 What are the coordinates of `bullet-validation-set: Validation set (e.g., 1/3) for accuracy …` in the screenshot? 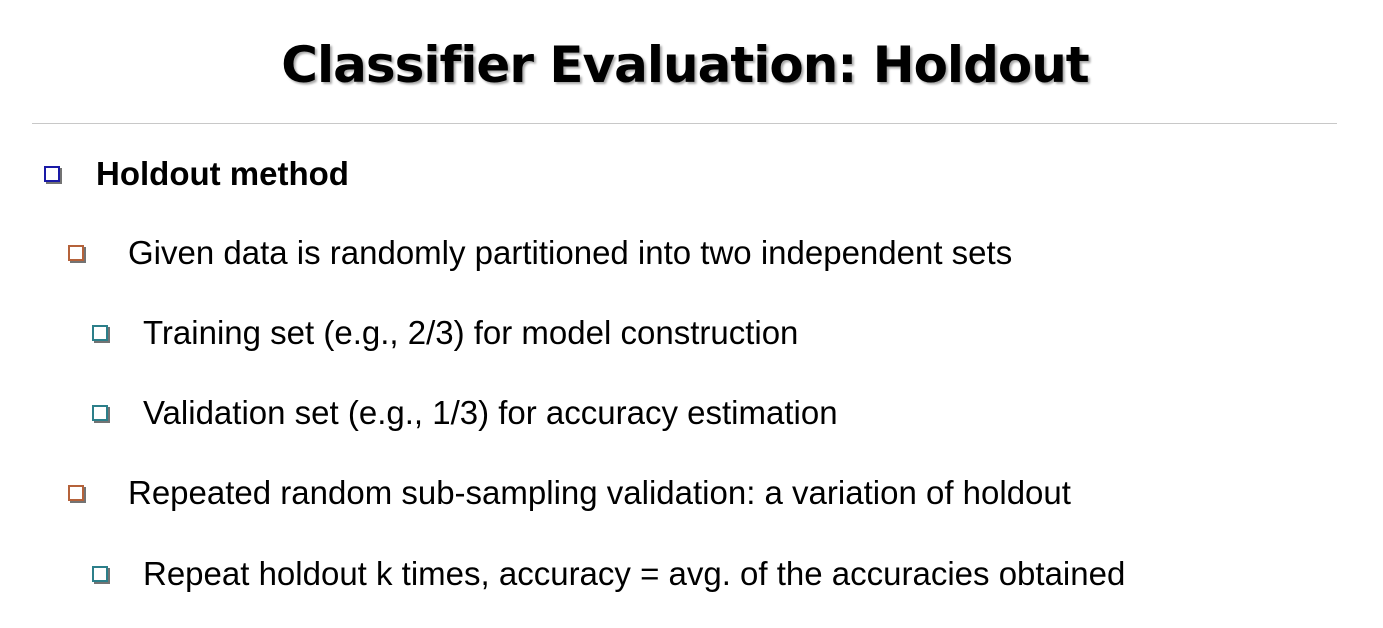 It's located at (465, 413).